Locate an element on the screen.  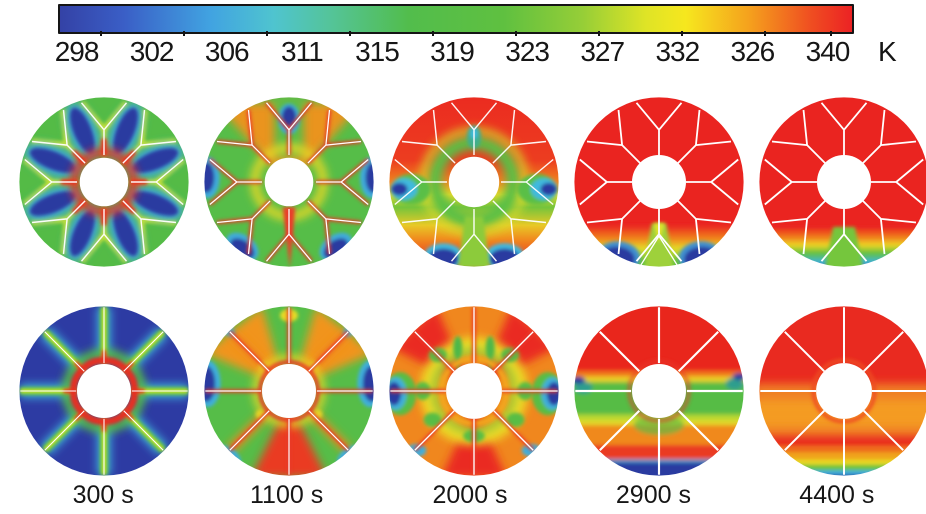
contour-plot-straight-4400s is located at coordinates (840, 391).